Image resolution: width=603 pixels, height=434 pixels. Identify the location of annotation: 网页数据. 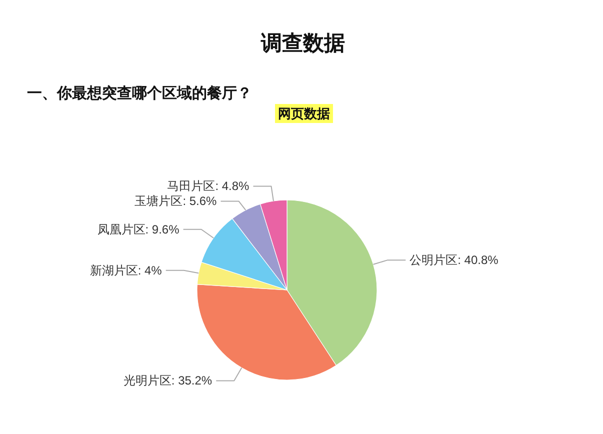
(304, 113).